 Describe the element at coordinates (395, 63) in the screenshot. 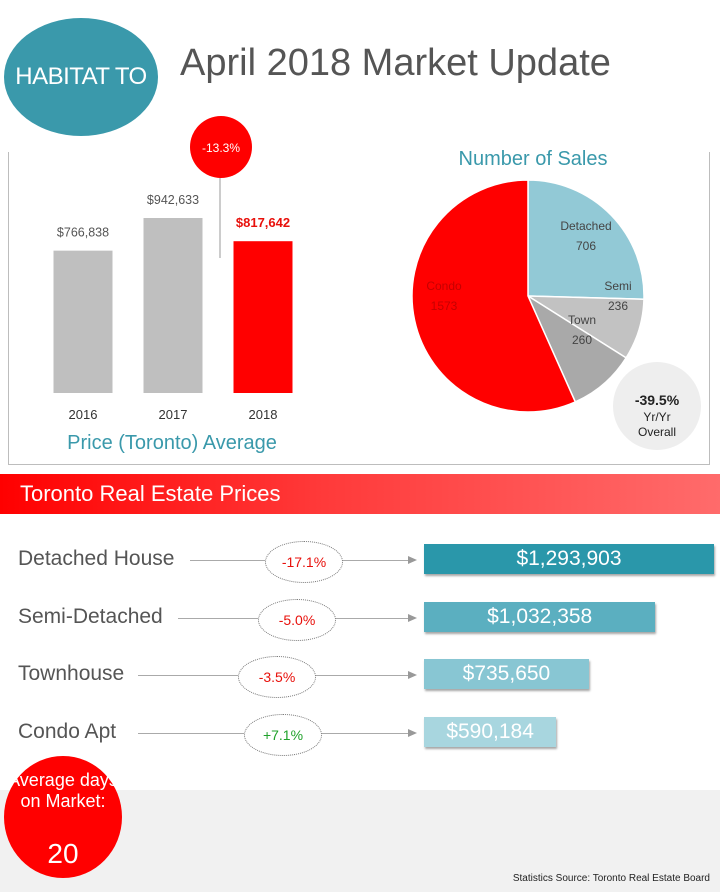

I see `page-title: April 2018 Market Update` at that location.